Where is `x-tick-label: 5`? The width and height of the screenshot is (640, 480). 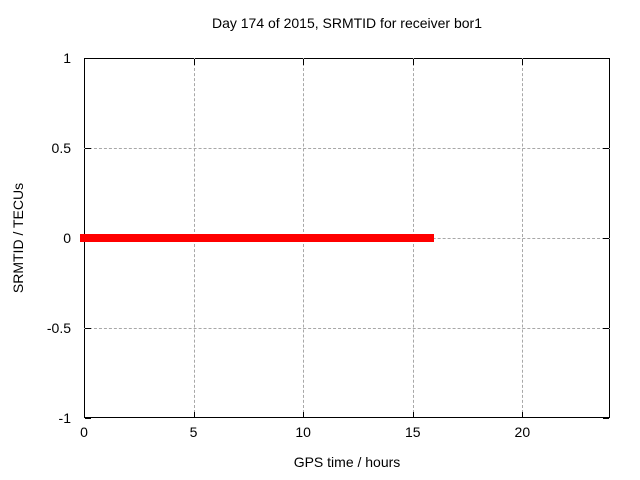
x-tick-label: 5 is located at coordinates (193, 432).